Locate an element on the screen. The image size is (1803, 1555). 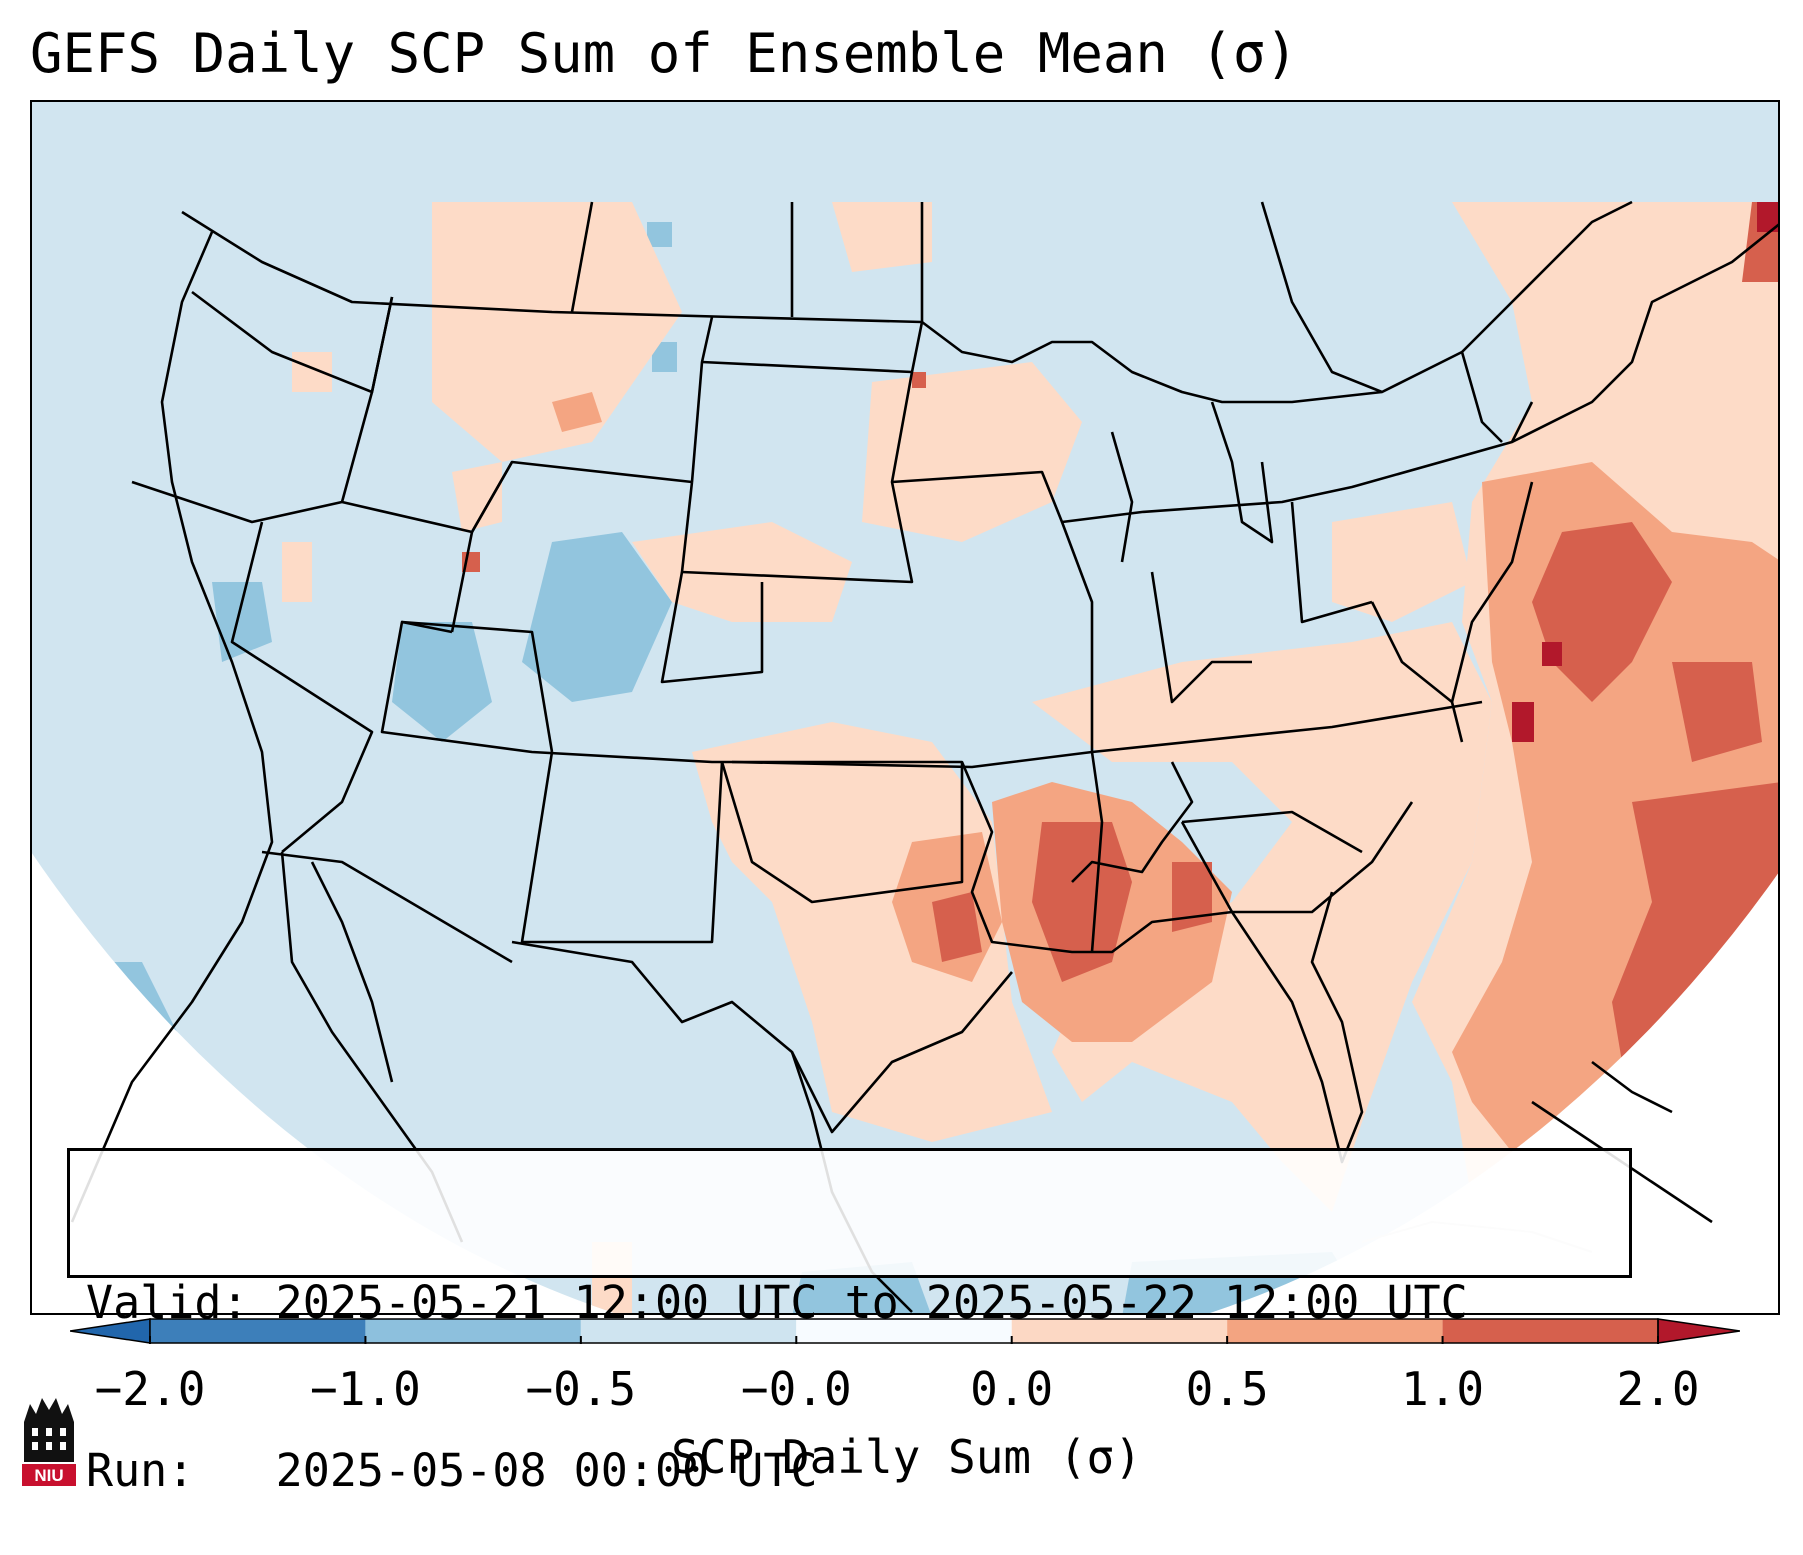
logo-text: NIU is located at coordinates (48, 1475).